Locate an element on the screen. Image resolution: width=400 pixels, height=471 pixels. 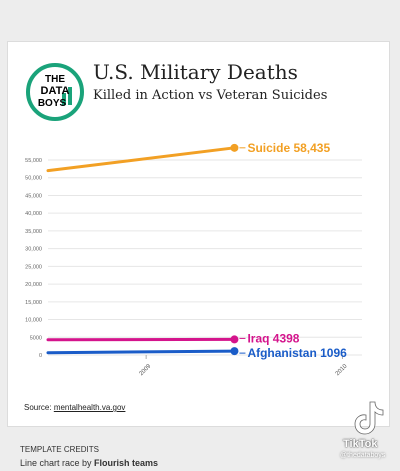
chart-subtitle: Killed in Action vs Veteran Suicides is located at coordinates (210, 95).